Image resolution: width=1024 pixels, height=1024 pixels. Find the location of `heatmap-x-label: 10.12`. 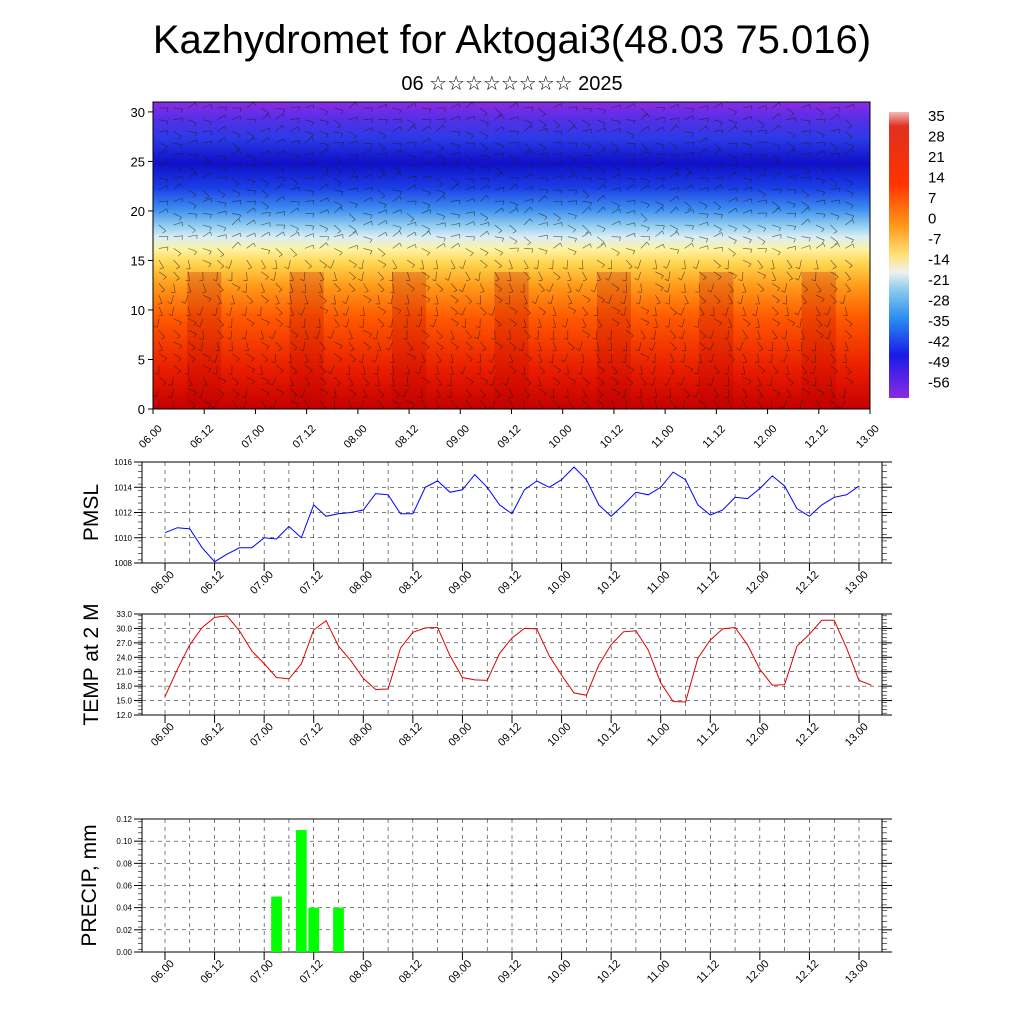

heatmap-x-label: 10.12 is located at coordinates (612, 437).